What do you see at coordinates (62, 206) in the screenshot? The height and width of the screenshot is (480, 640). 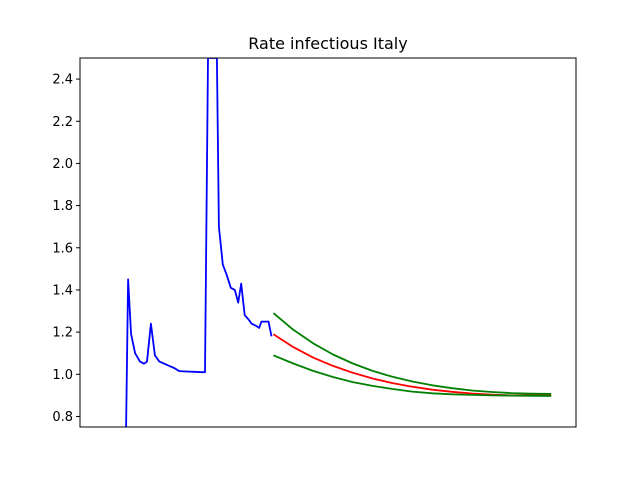 I see `y-tick-label: 1.8` at bounding box center [62, 206].